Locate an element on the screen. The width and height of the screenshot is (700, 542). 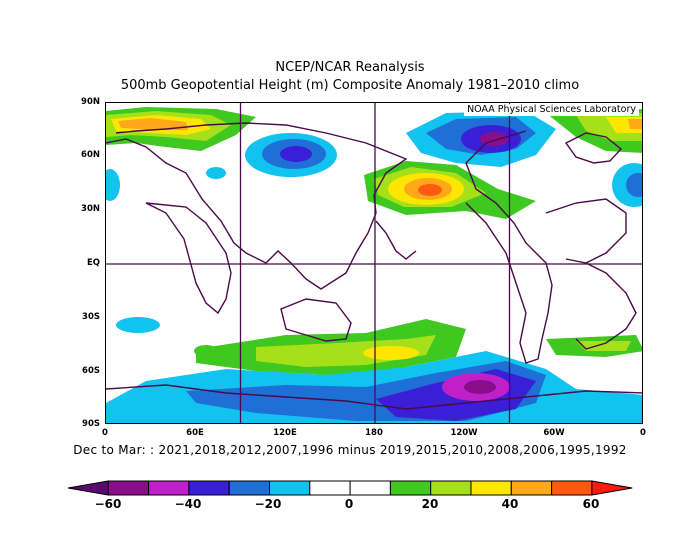
y-tick-60s: 60S is located at coordinates (91, 371).